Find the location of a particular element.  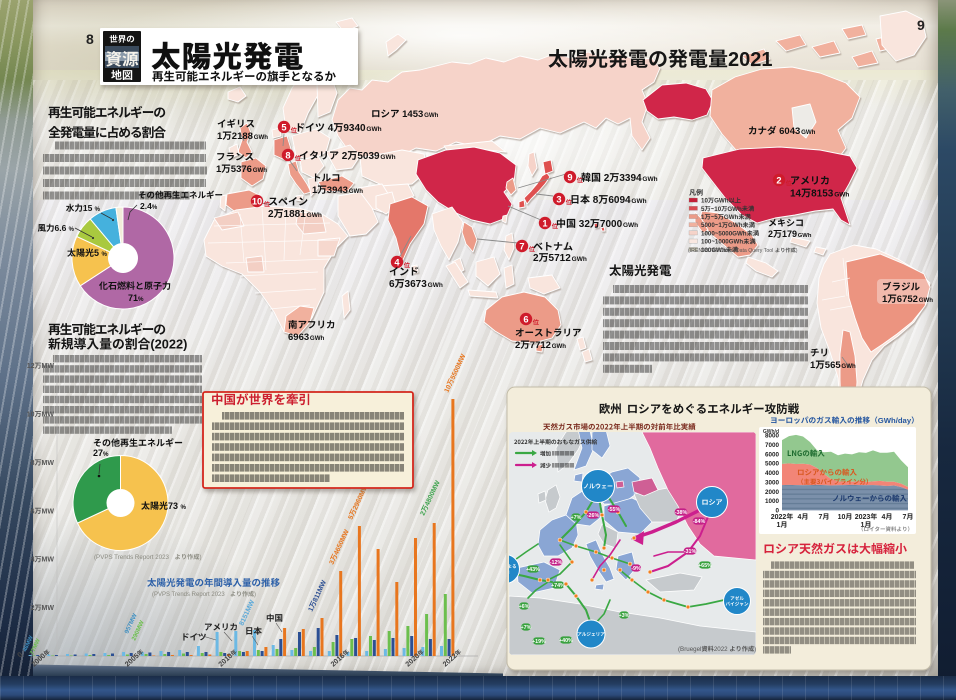

svg-text: 8000 is located at coordinates (772, 436).